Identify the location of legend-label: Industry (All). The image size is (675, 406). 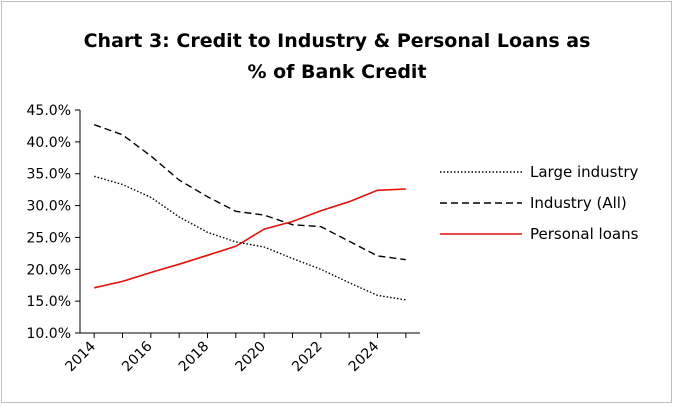
(578, 203).